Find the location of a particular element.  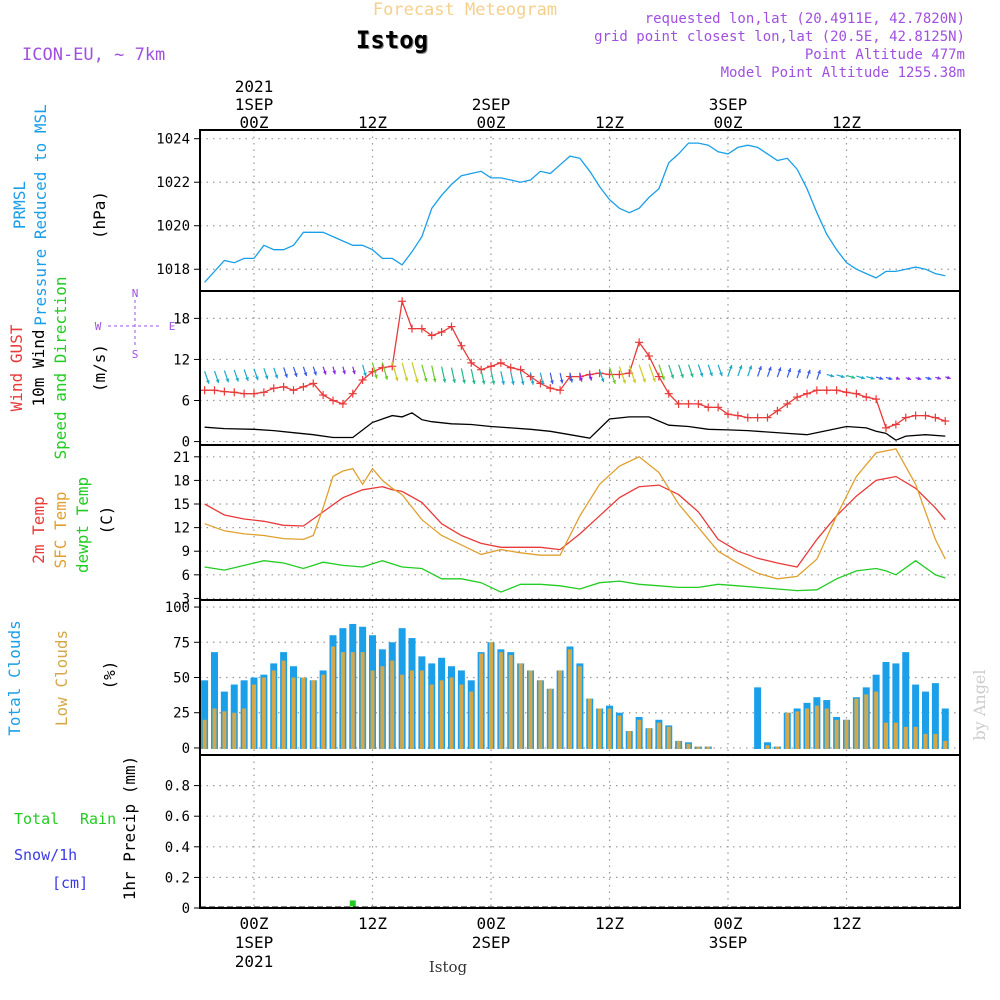

compass-south: S is located at coordinates (135, 354).